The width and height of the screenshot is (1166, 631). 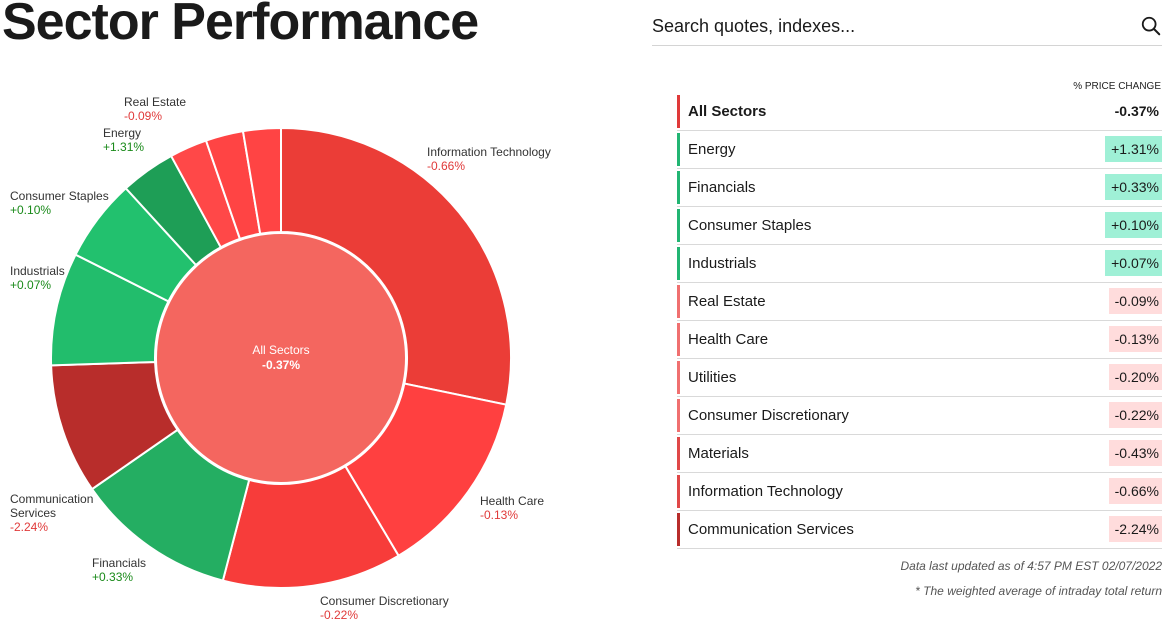 What do you see at coordinates (384, 601) in the screenshot?
I see `segment-label-consumer-discretionary: Consumer Discretionary` at bounding box center [384, 601].